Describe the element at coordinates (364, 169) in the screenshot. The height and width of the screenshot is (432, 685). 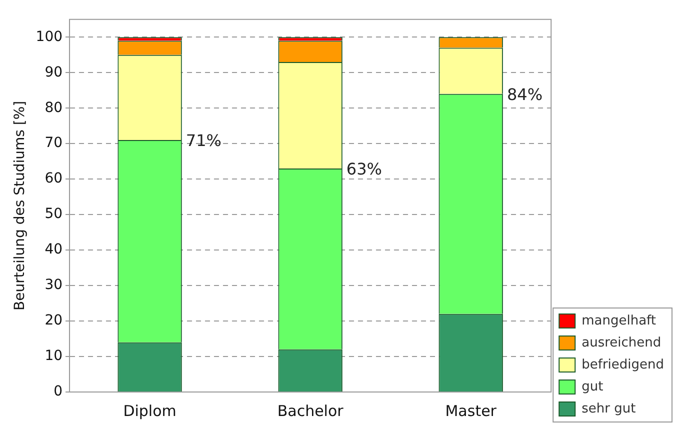
I see `annotation: 63%` at that location.